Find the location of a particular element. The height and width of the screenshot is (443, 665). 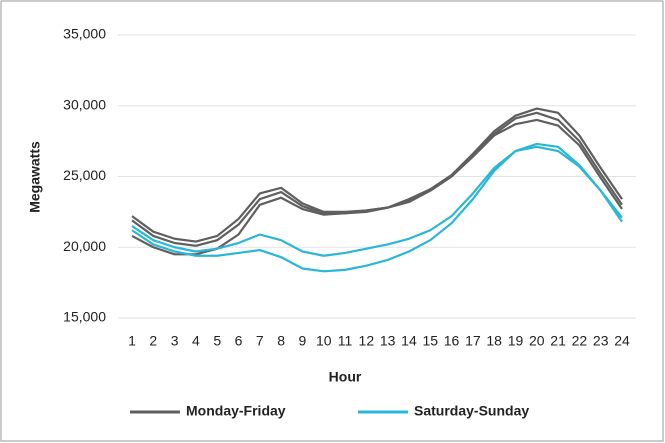

y-tick-label: 35,000 is located at coordinates (84, 34).